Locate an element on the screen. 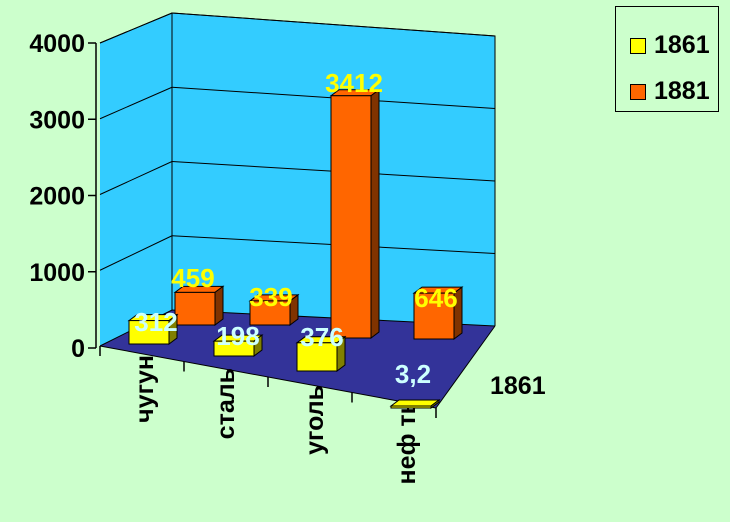 This screenshot has height=522, width=730. category-label: чугун is located at coordinates (145, 389).